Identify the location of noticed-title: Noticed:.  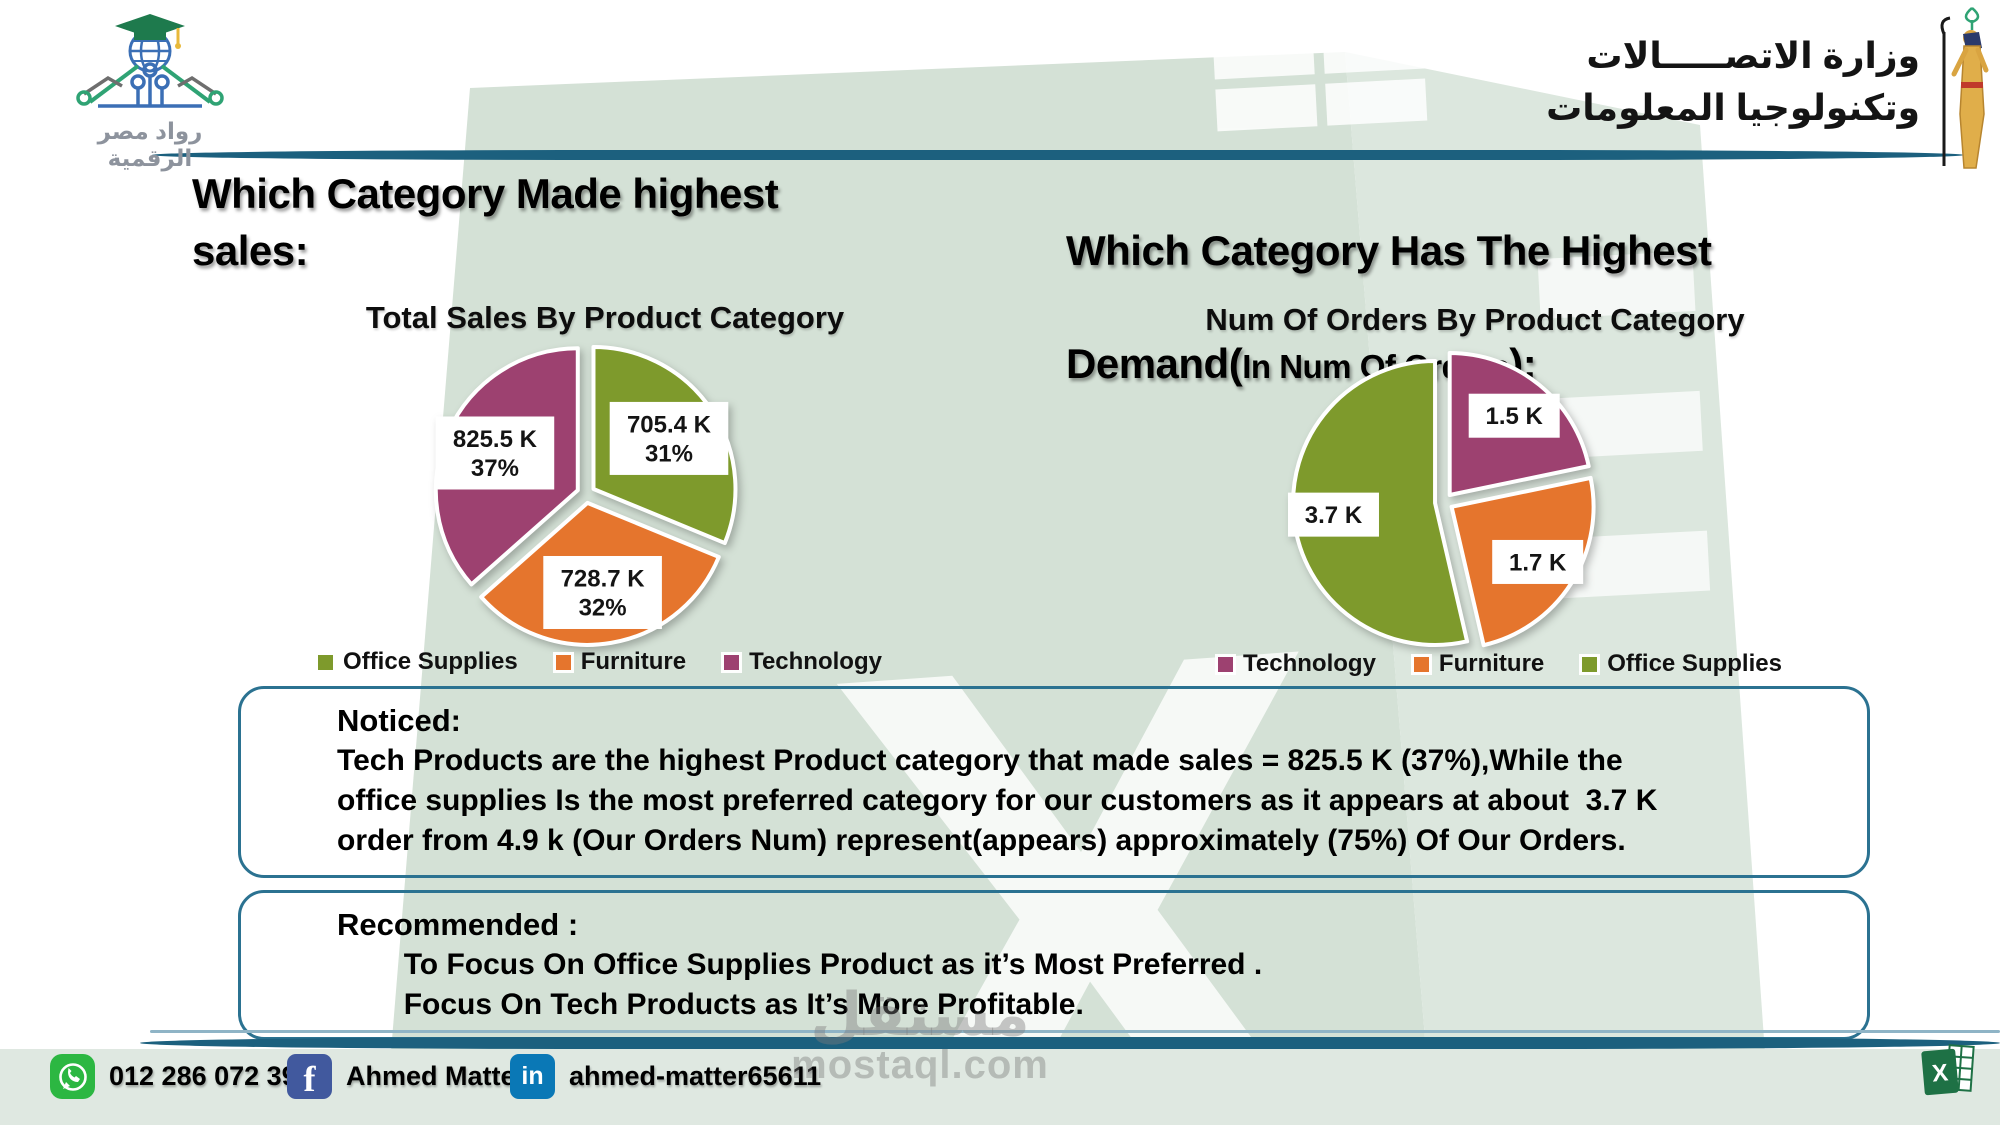
(399, 720).